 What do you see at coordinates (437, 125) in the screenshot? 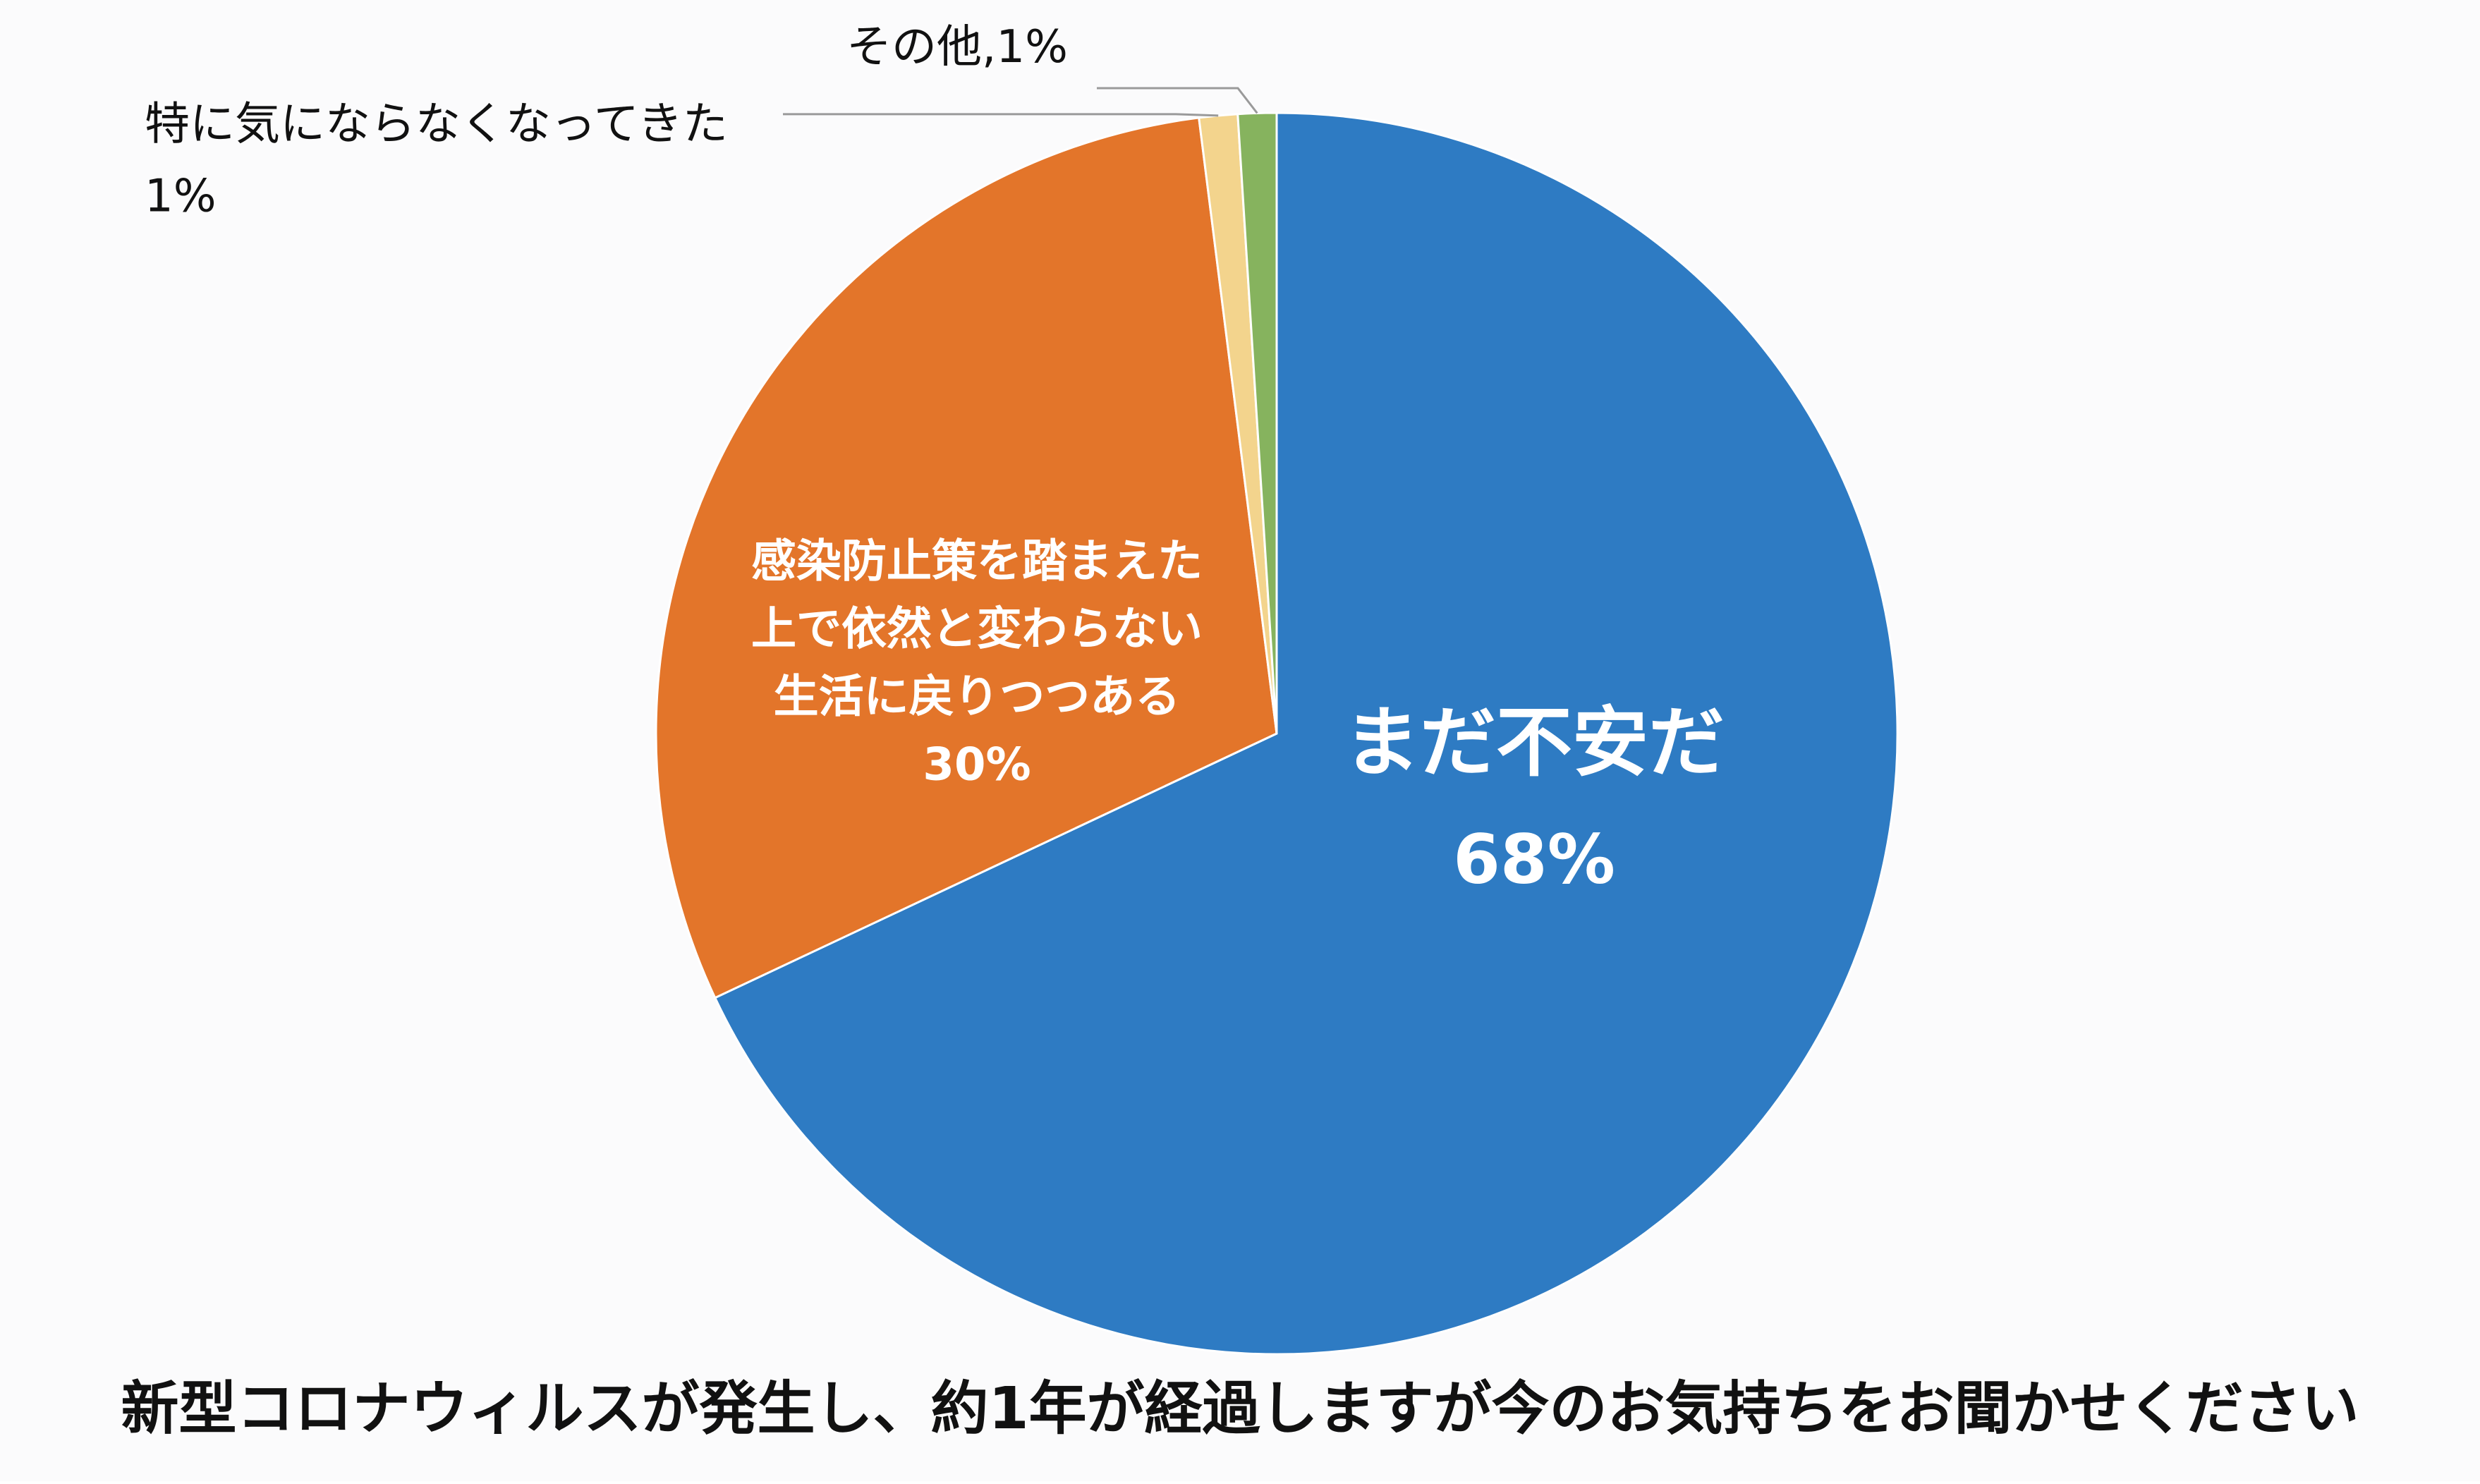
I see `slice-label-category: 特に気にならなくなってきた` at bounding box center [437, 125].